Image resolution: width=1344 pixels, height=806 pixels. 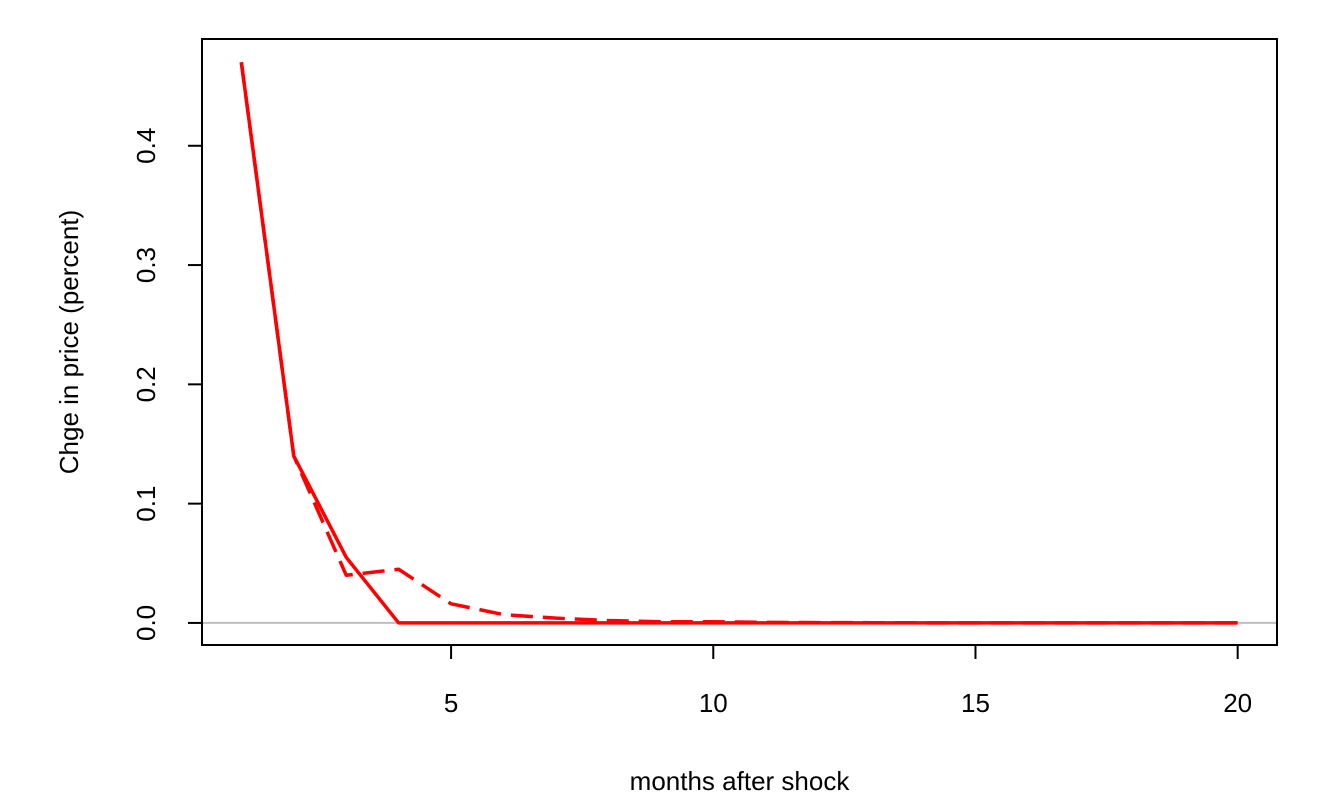 I want to click on y-axis-title: Chge in price (percent), so click(x=69, y=342).